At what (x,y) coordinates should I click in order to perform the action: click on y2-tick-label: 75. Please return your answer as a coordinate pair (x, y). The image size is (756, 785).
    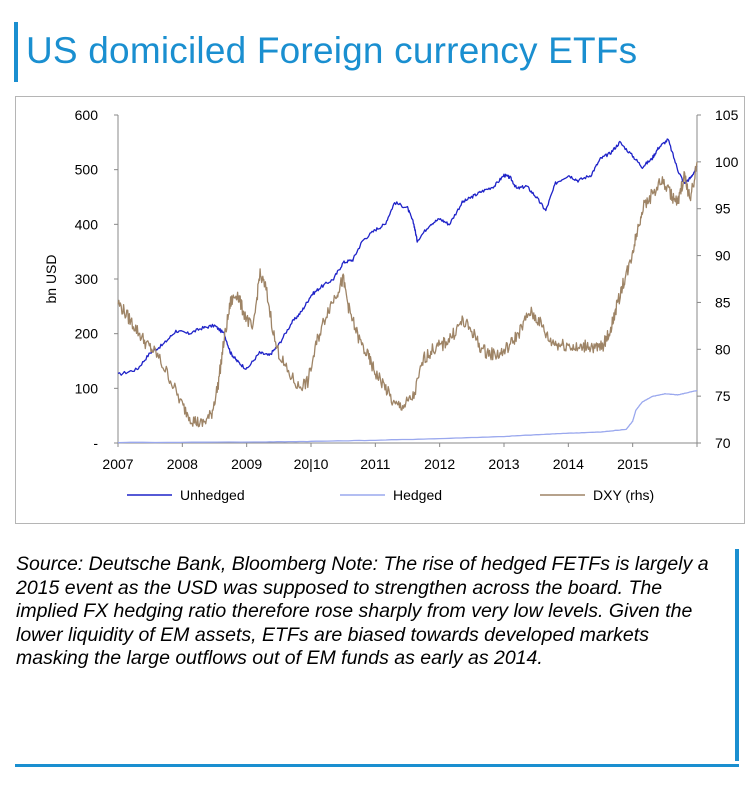
    Looking at the image, I should click on (723, 396).